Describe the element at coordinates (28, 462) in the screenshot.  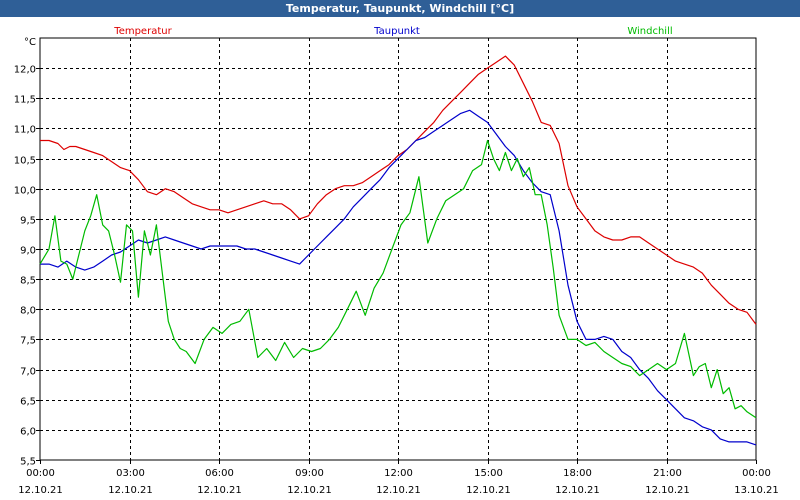
I see `y-tick-label: 5,5` at that location.